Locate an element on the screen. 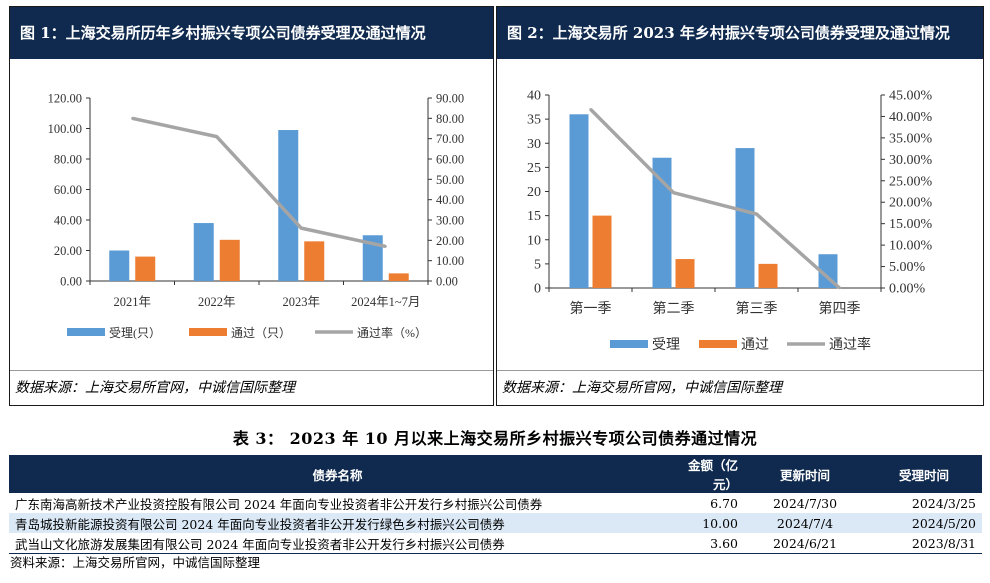 This screenshot has width=990, height=583. y-right-tick-label: 0.00 is located at coordinates (447, 282).